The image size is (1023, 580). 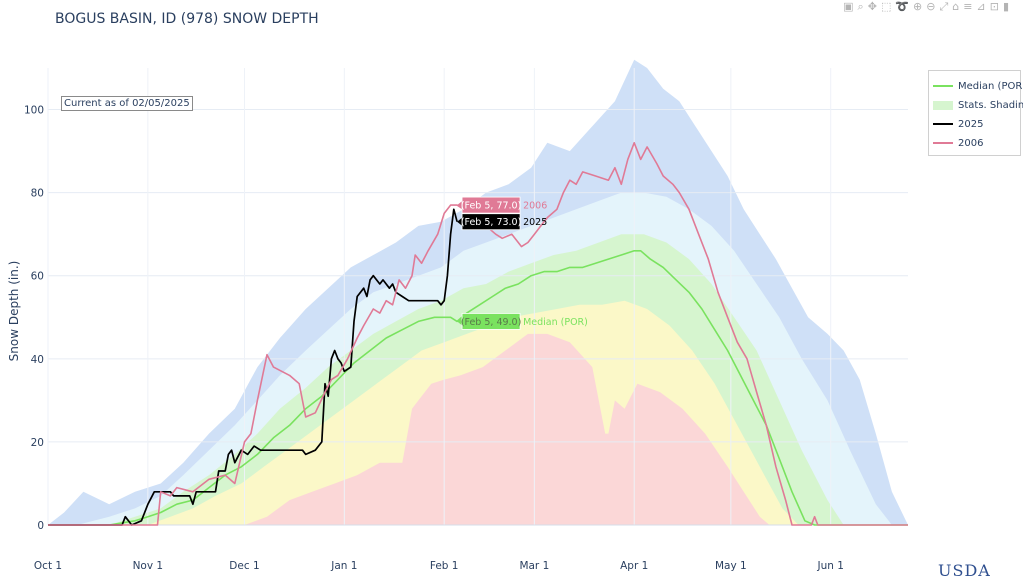 I want to click on legend-label: 2006, so click(x=971, y=143).